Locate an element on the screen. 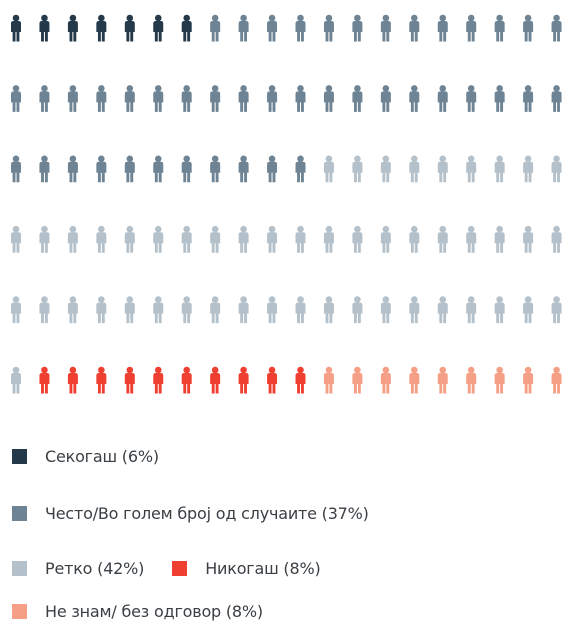 This screenshot has height=626, width=566. legend-label-dont-know: Не знам/ без одговор (8%) is located at coordinates (154, 611).